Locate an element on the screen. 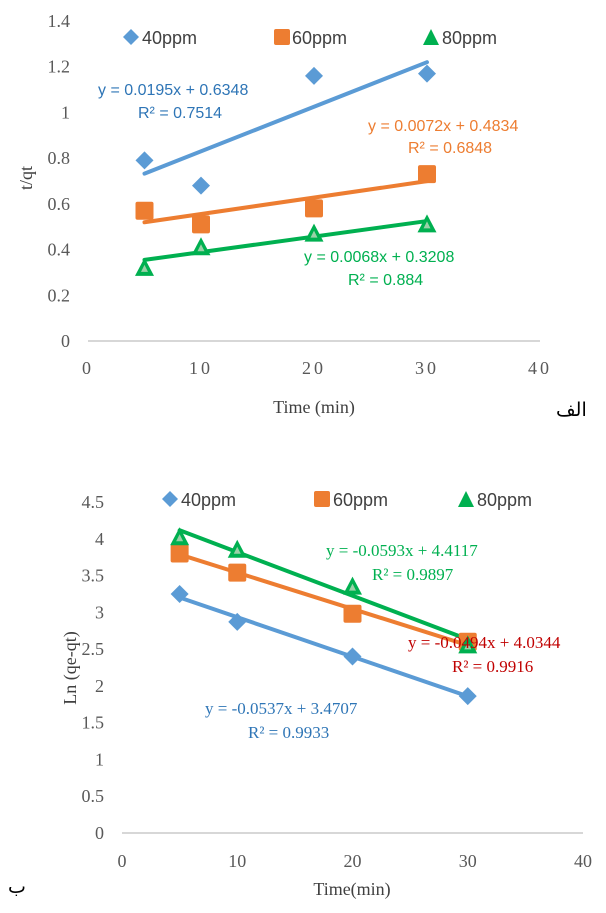 This screenshot has height=913, width=606. trendlines is located at coordinates (285, 161).